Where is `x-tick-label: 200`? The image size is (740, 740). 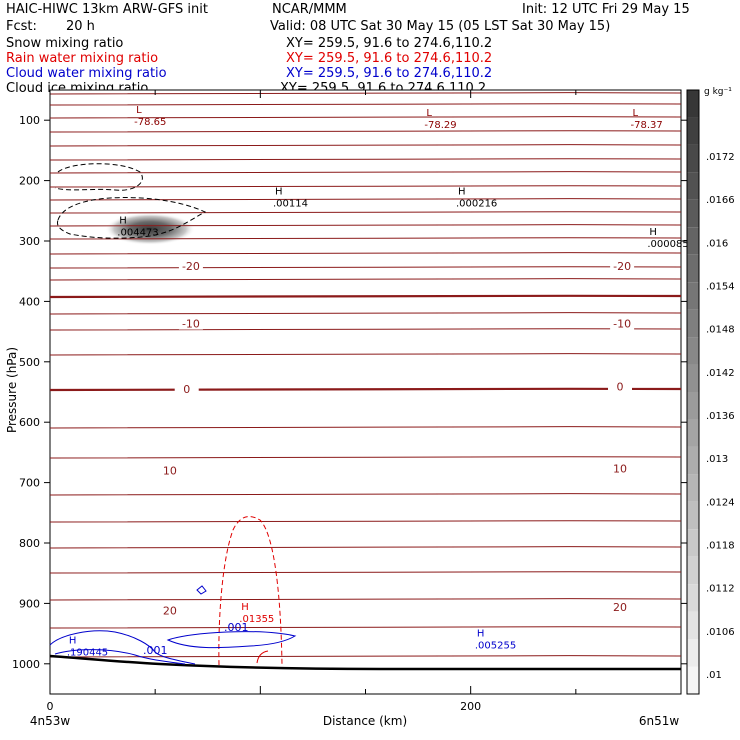
x-tick-label: 200 is located at coordinates (470, 706).